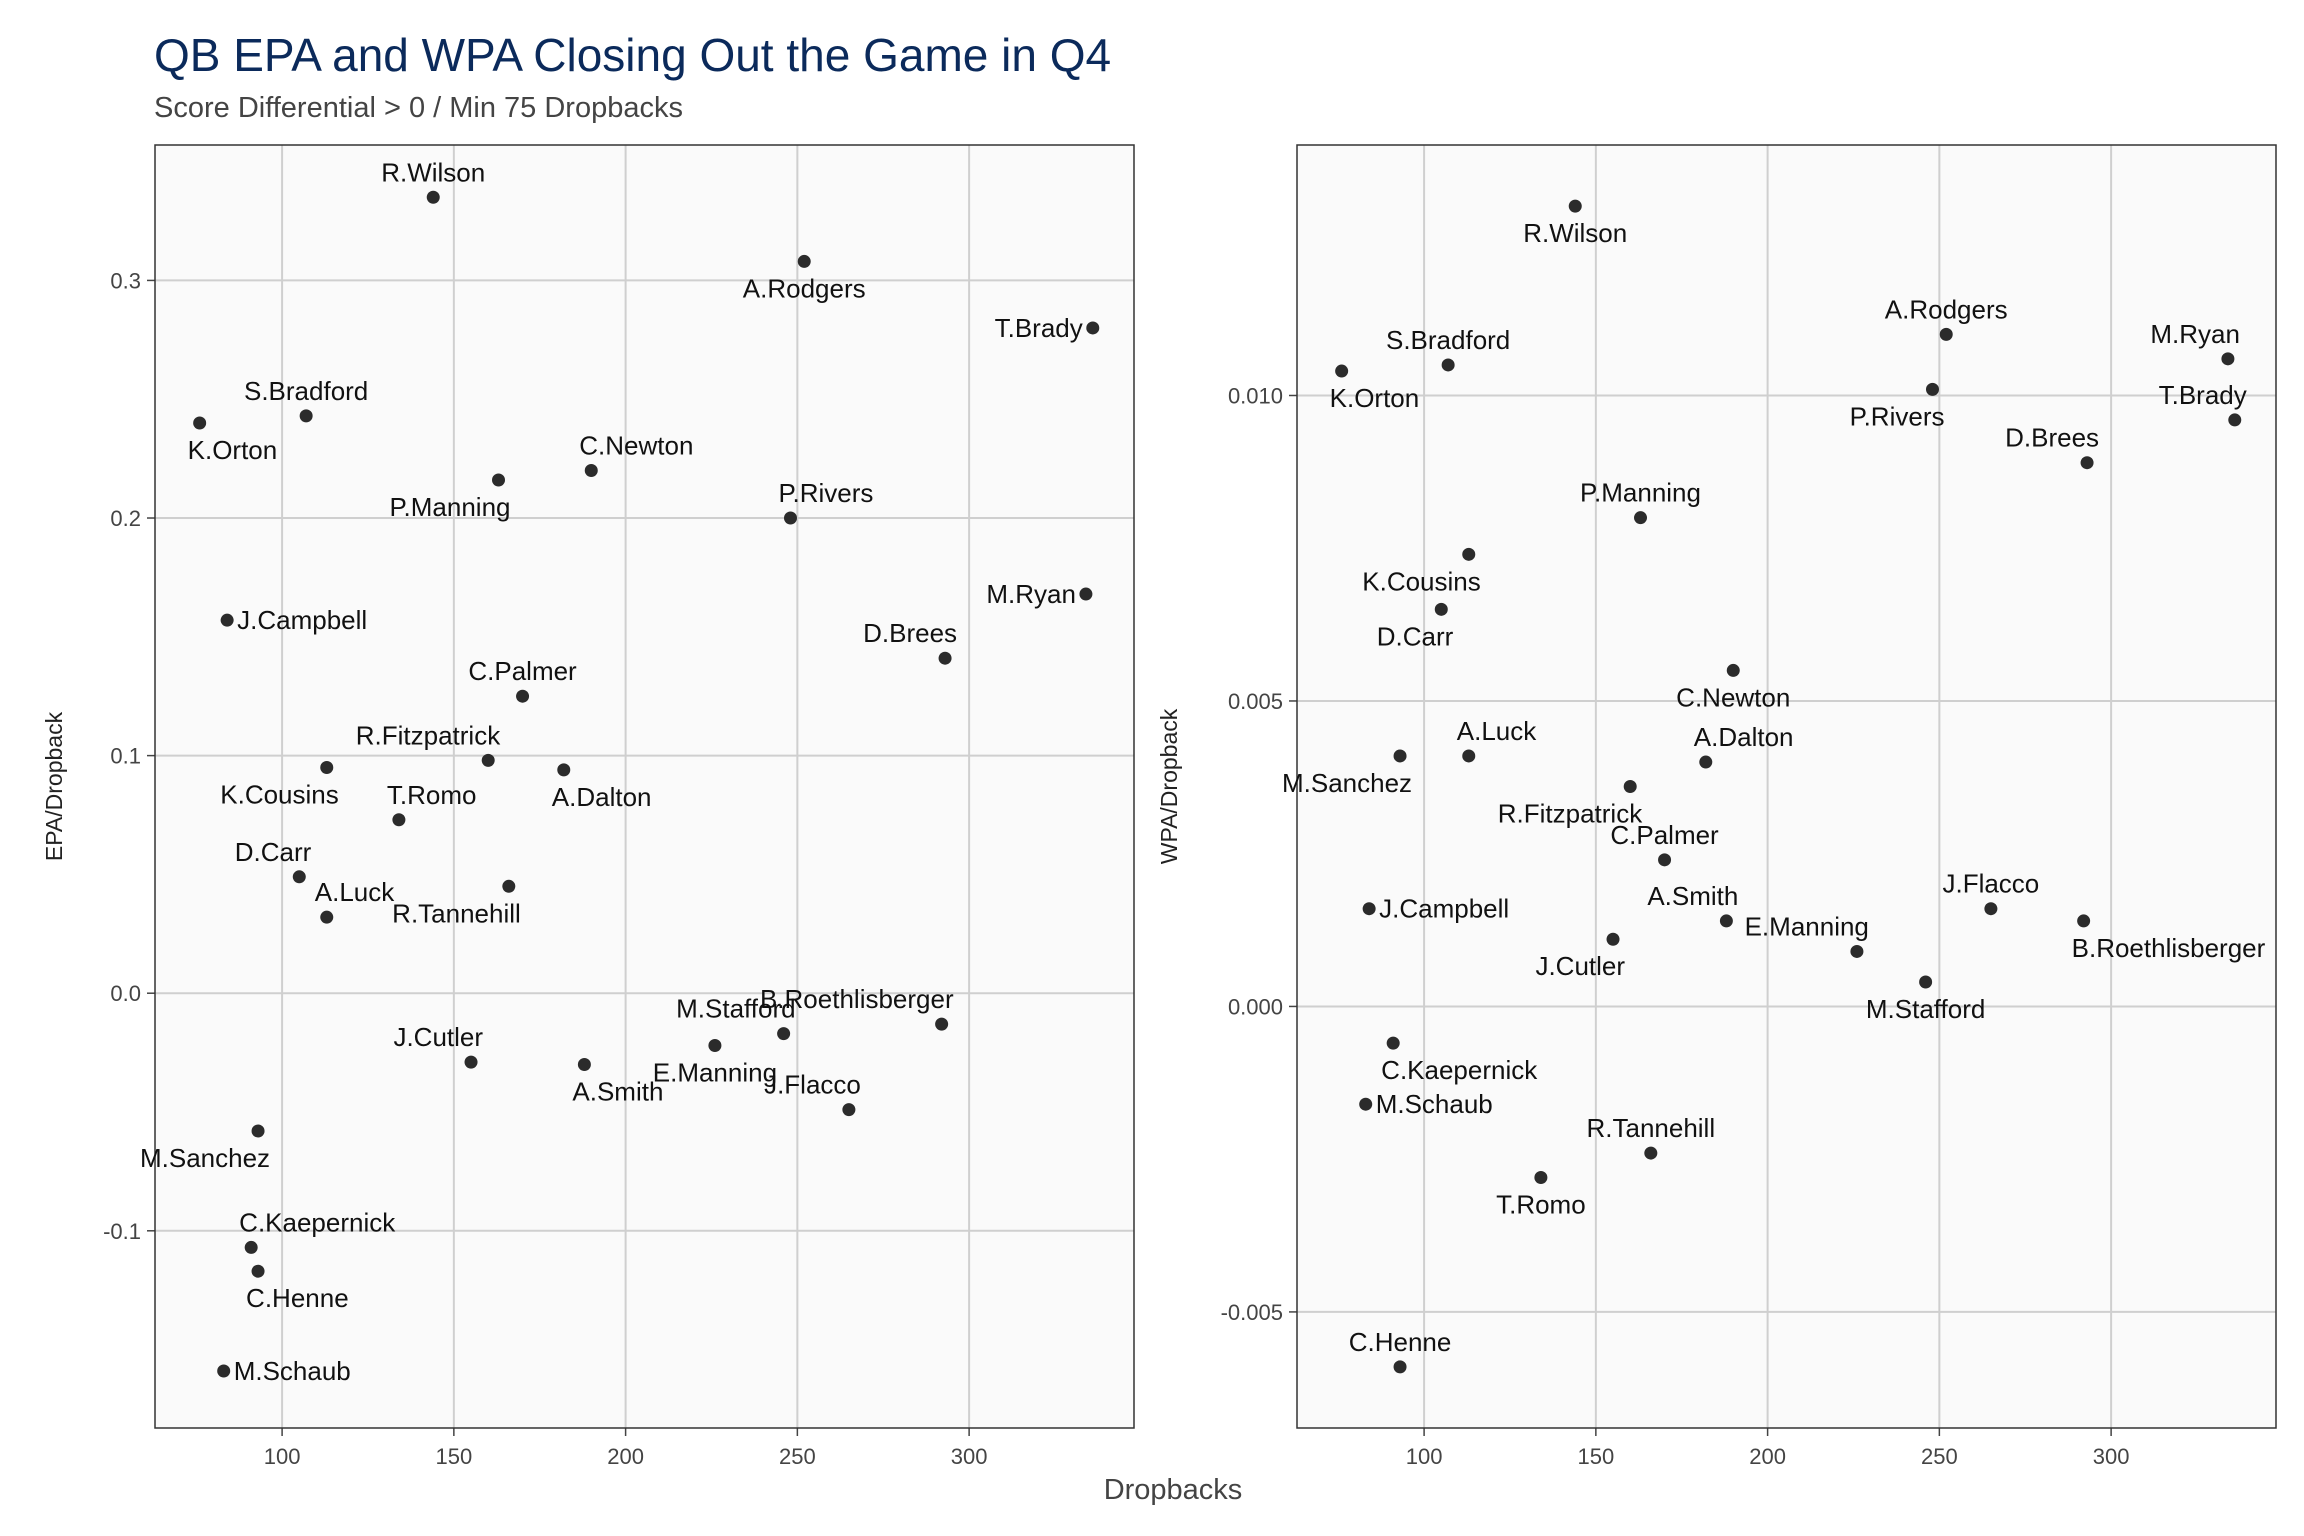 The width and height of the screenshot is (2304, 1536). I want to click on x-tick-label: 200, so click(625, 1456).